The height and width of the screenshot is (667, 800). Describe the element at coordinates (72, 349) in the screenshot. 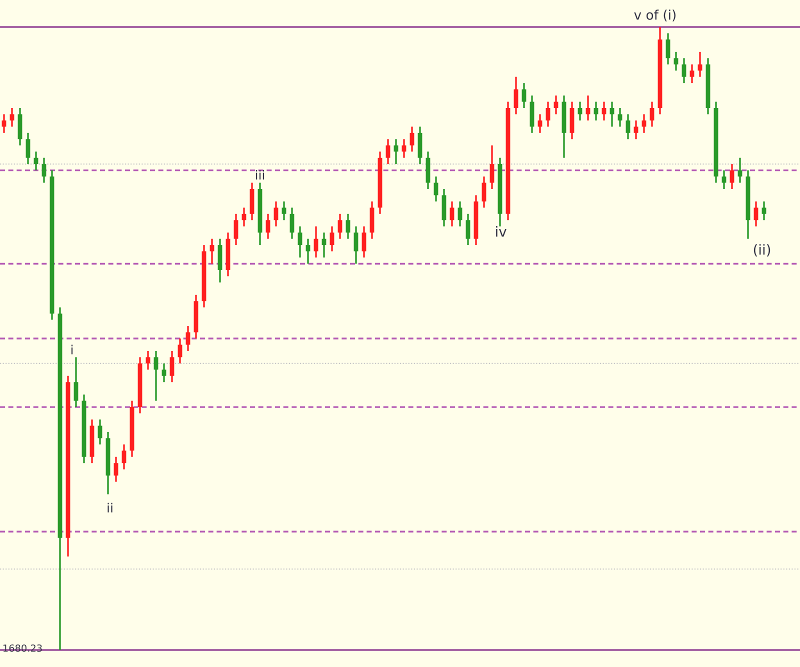

I see `annotation: i` at that location.